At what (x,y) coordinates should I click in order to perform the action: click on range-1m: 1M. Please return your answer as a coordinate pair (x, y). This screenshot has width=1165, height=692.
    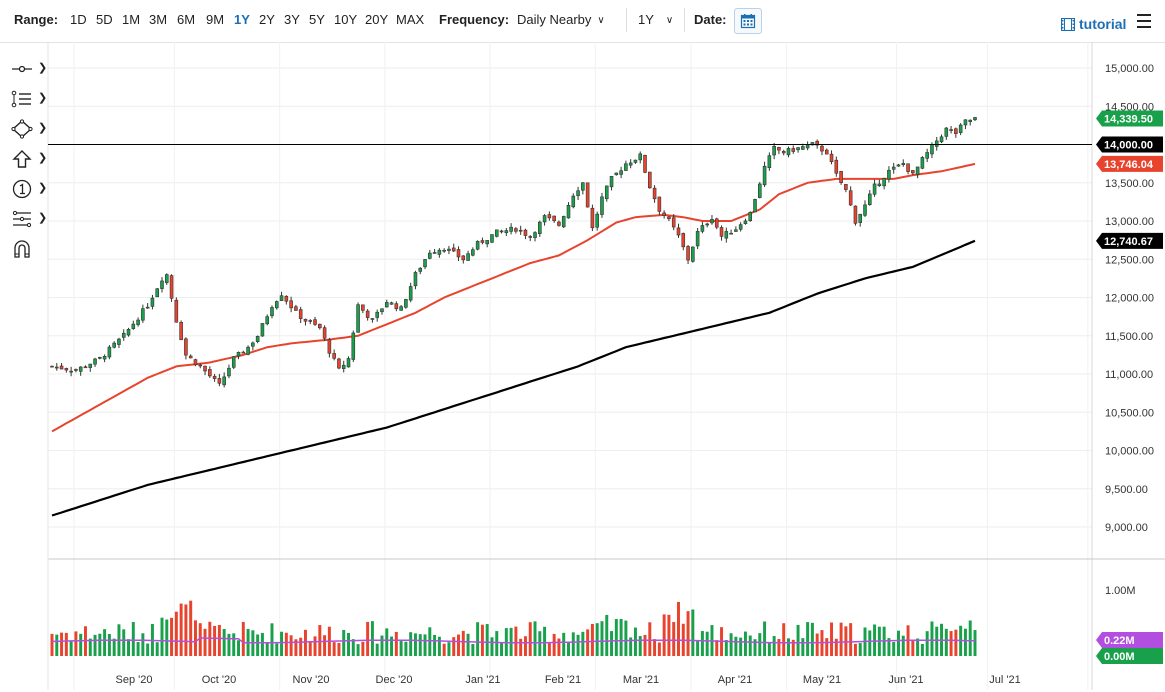
    Looking at the image, I should click on (131, 19).